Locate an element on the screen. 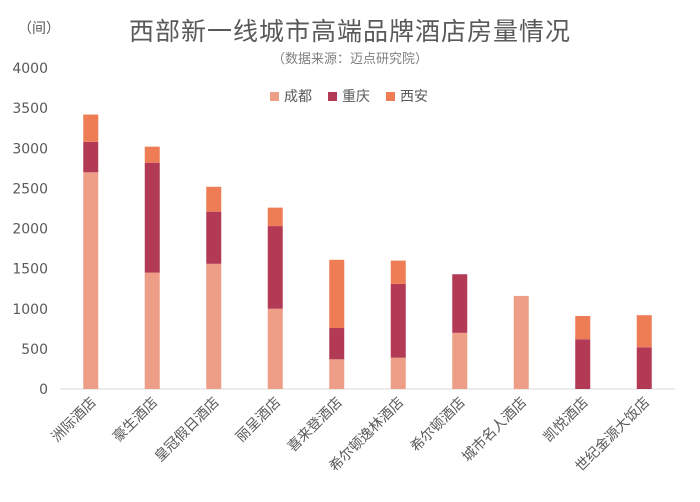 Image resolution: width=700 pixels, height=502 pixels. x-tick-label: 喜来登酒店 is located at coordinates (315, 425).